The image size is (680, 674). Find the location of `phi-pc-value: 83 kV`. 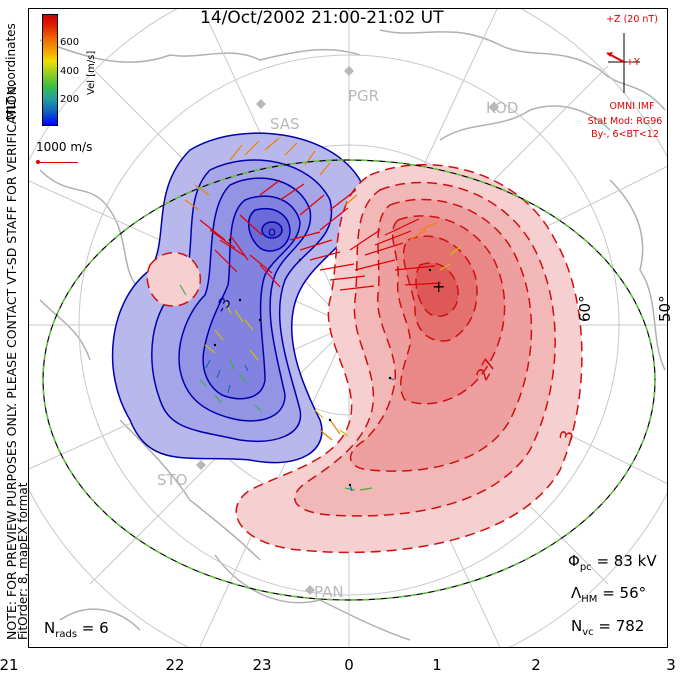

phi-pc-value: 83 kV is located at coordinates (635, 561).